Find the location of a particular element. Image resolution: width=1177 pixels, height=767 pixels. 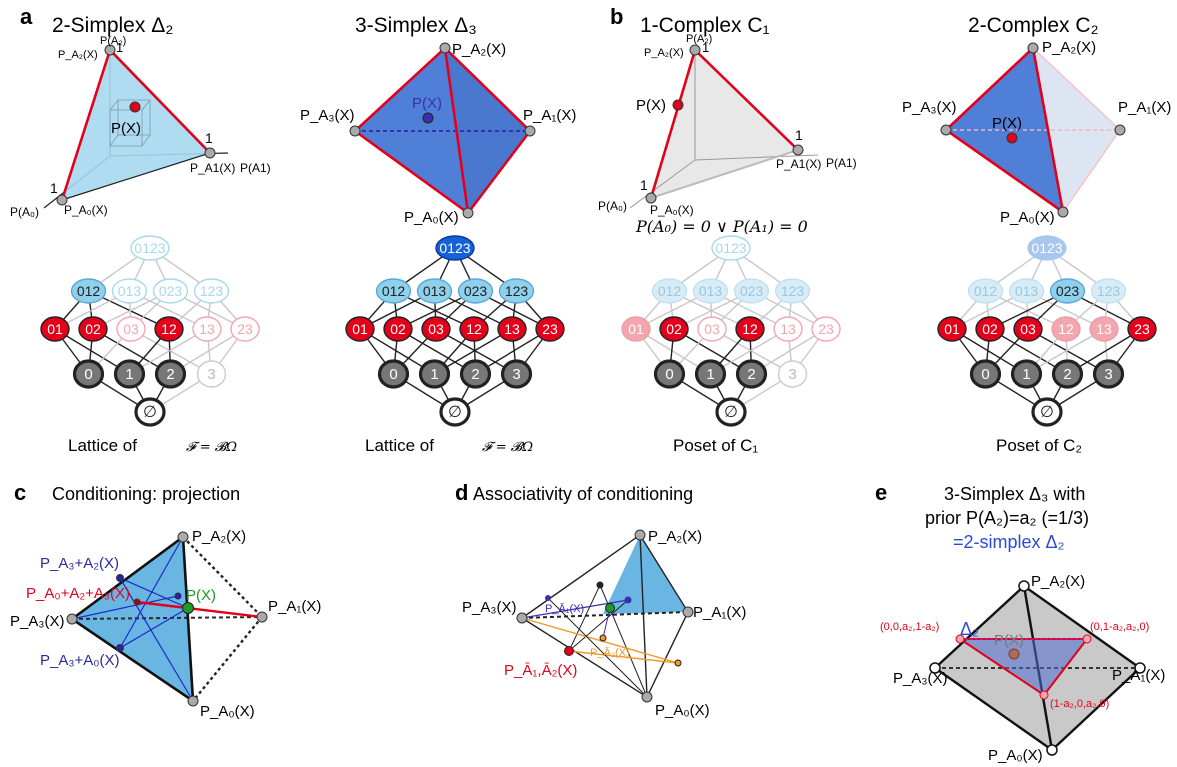

tetra-right-face is located at coordinates (487, 130).